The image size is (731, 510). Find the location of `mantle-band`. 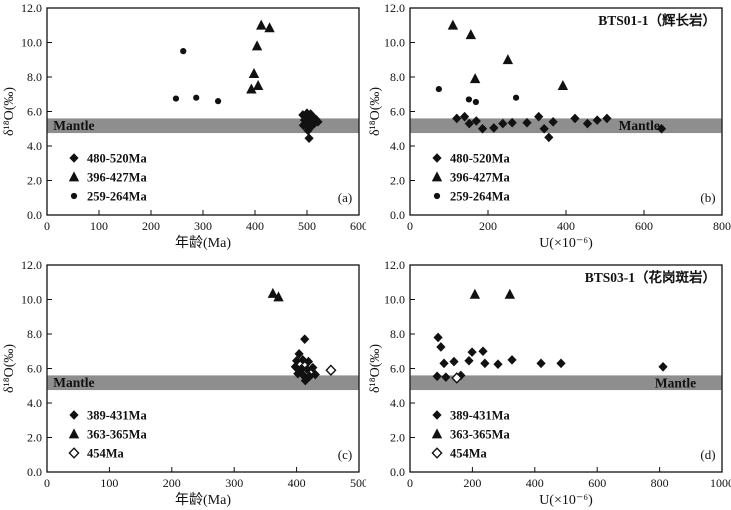

mantle-band is located at coordinates (203, 126).